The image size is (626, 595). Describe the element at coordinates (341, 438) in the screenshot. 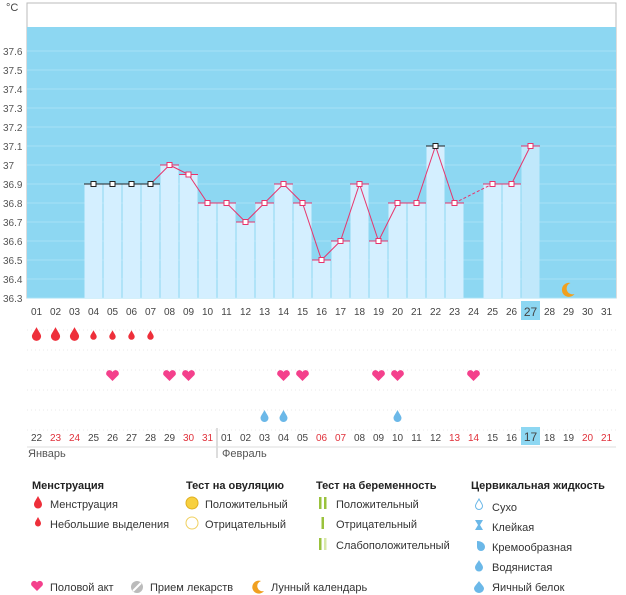

I see `calendar-date-label: 07` at that location.